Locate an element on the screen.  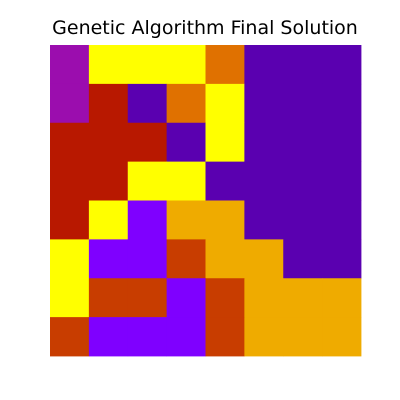
heatmap-cell-r4-c4 is located at coordinates (225, 220).